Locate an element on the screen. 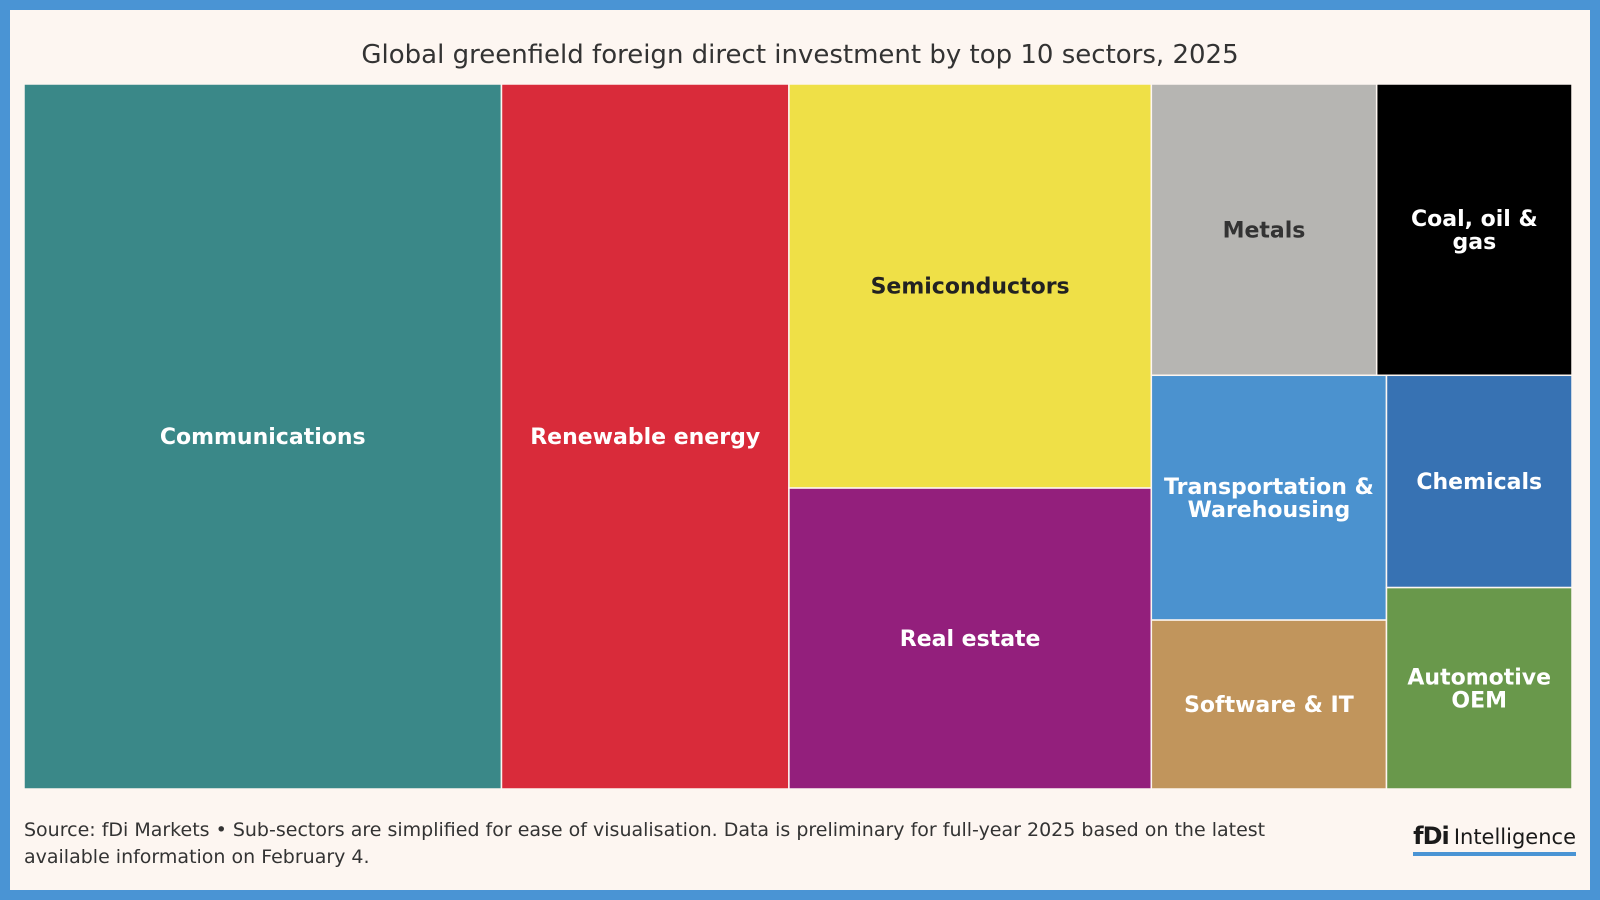  treemap-label: Transportation & Warehousing is located at coordinates (1269, 499).